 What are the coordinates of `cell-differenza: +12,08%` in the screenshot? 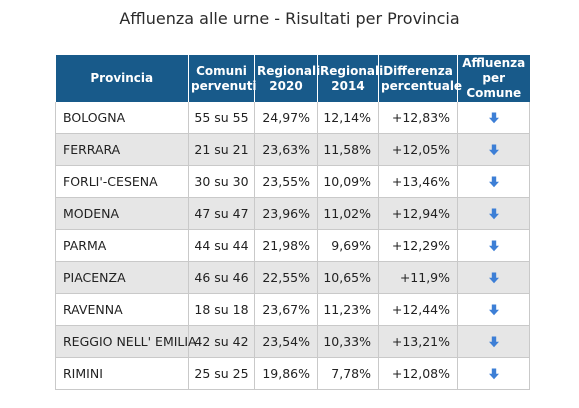 It's located at (418, 373).